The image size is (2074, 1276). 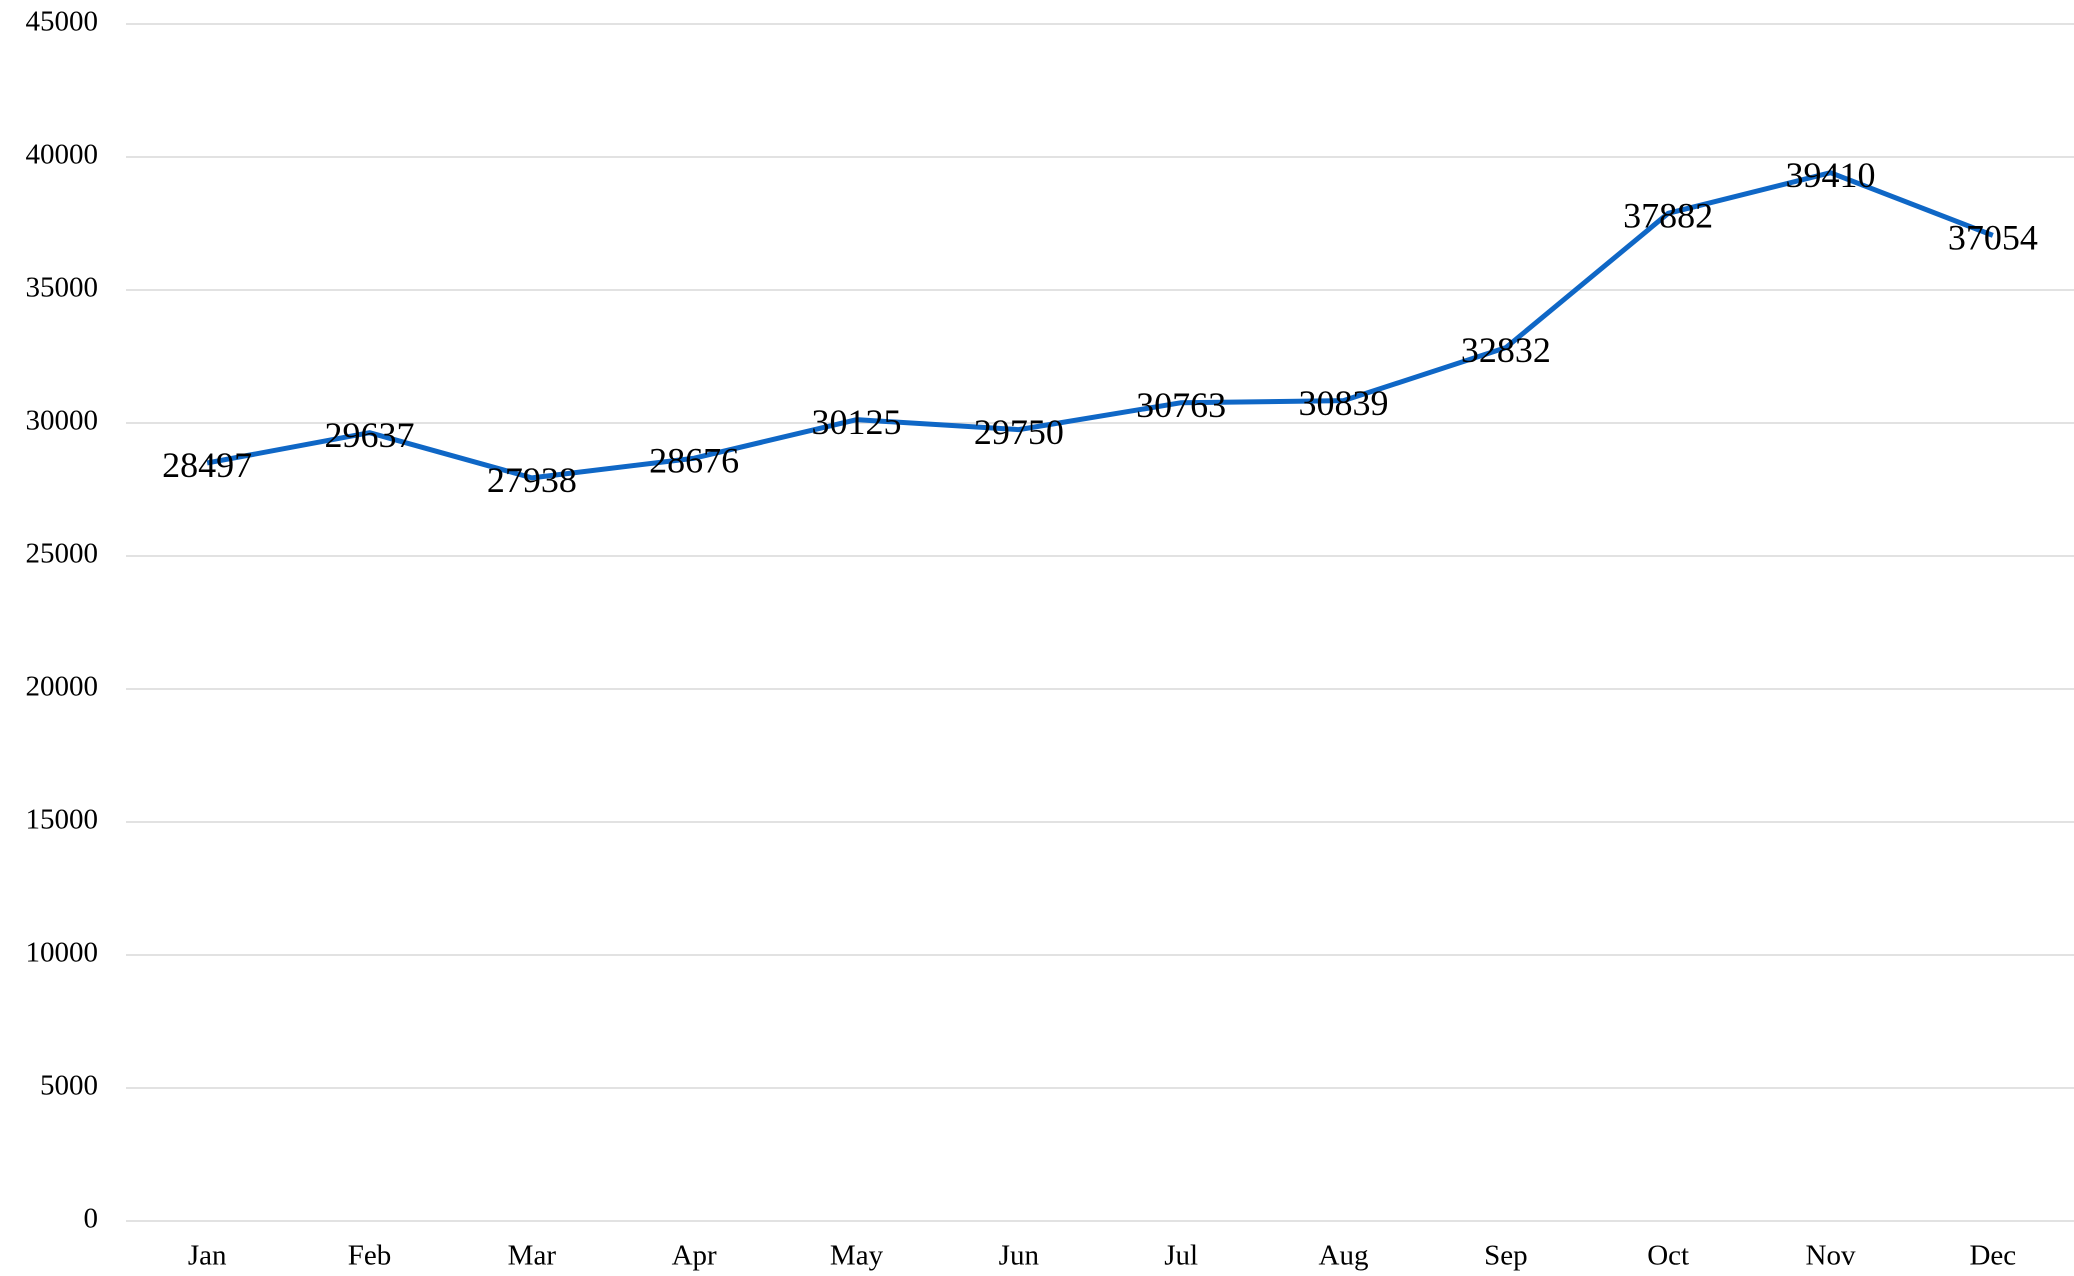 I want to click on x-tick-label: Nov, so click(x=1831, y=1256).